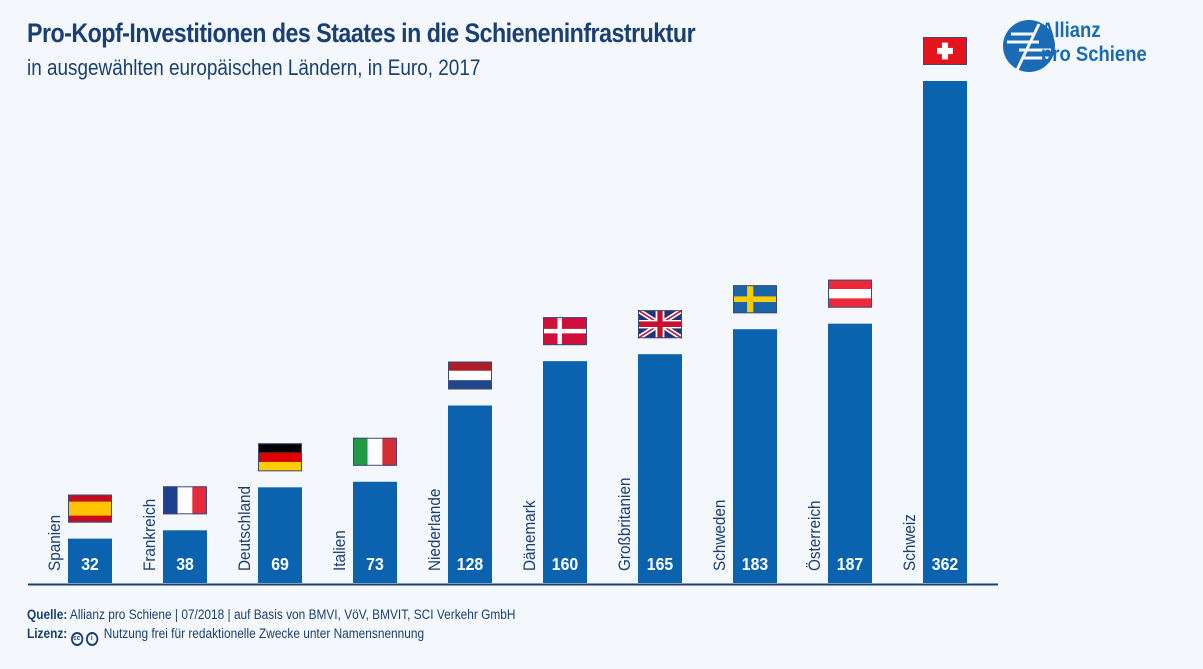 The height and width of the screenshot is (669, 1203). Describe the element at coordinates (91, 639) in the screenshot. I see `by-attribution-icon: i` at that location.